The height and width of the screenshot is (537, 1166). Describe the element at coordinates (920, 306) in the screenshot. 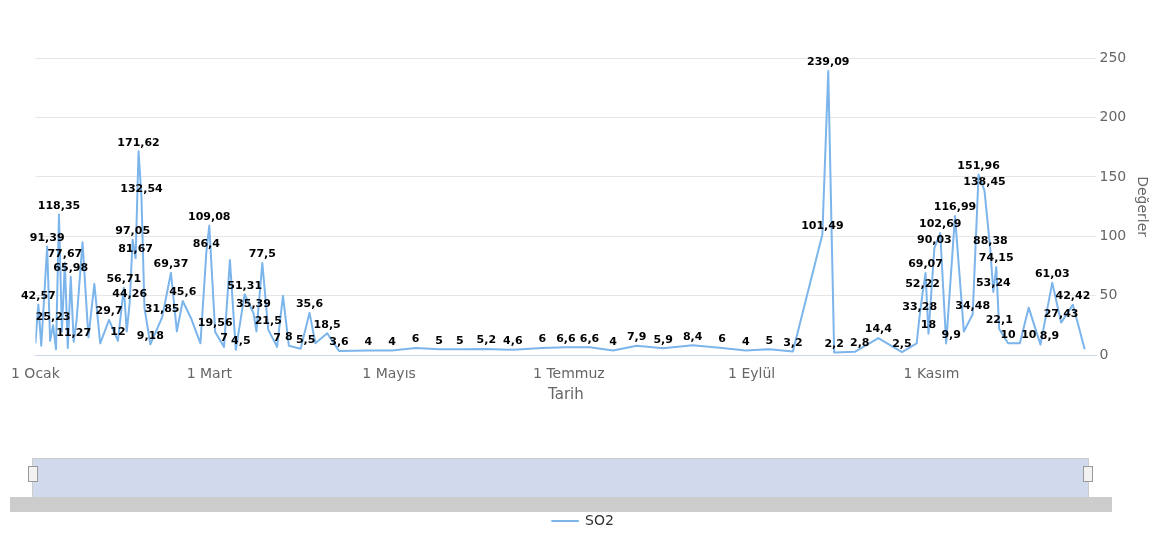

I see `data-label: 33,28` at that location.